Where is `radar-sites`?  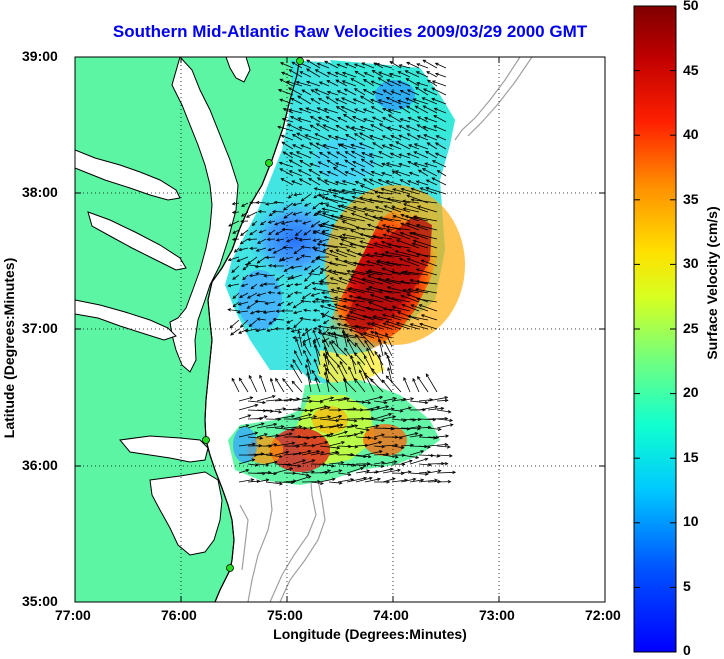 radar-sites is located at coordinates (253, 314).